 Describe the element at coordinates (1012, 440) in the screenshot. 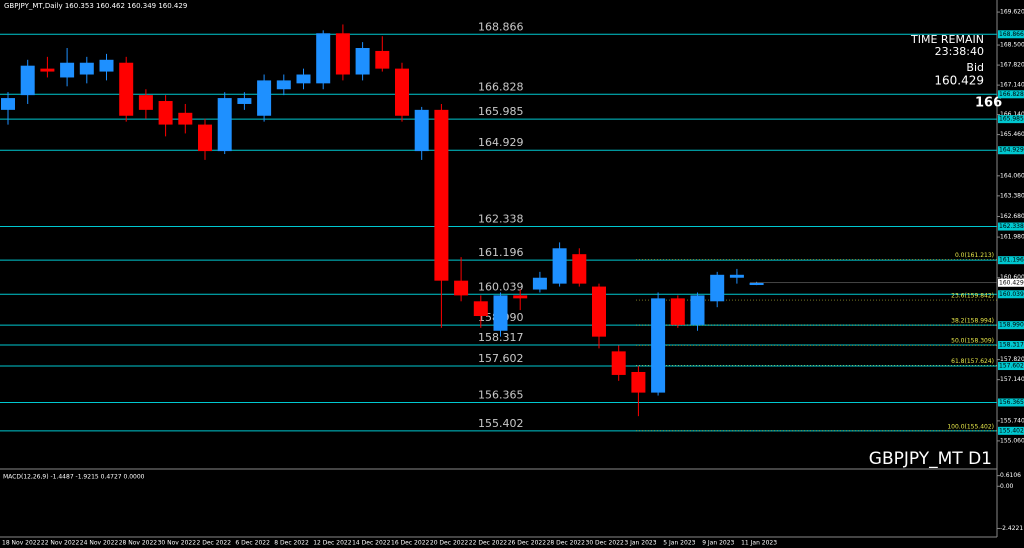

I see `y-tick-label: 155.060` at that location.